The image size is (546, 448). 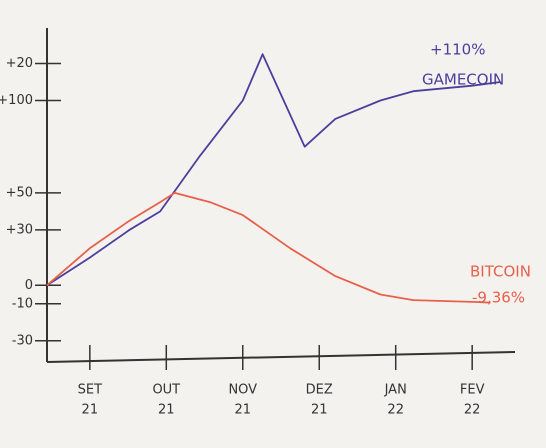 I want to click on x-tick-label: NOV, so click(x=242, y=390).